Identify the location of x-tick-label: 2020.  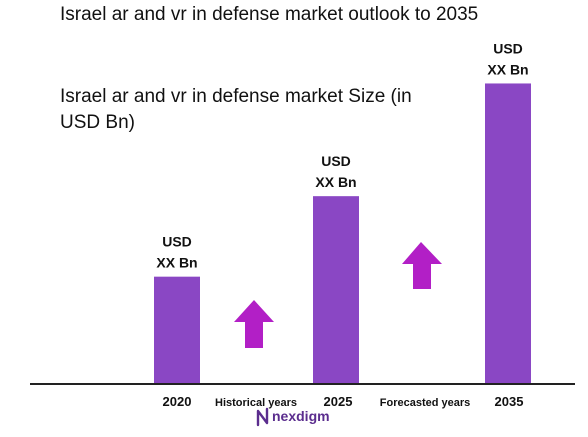
(177, 401).